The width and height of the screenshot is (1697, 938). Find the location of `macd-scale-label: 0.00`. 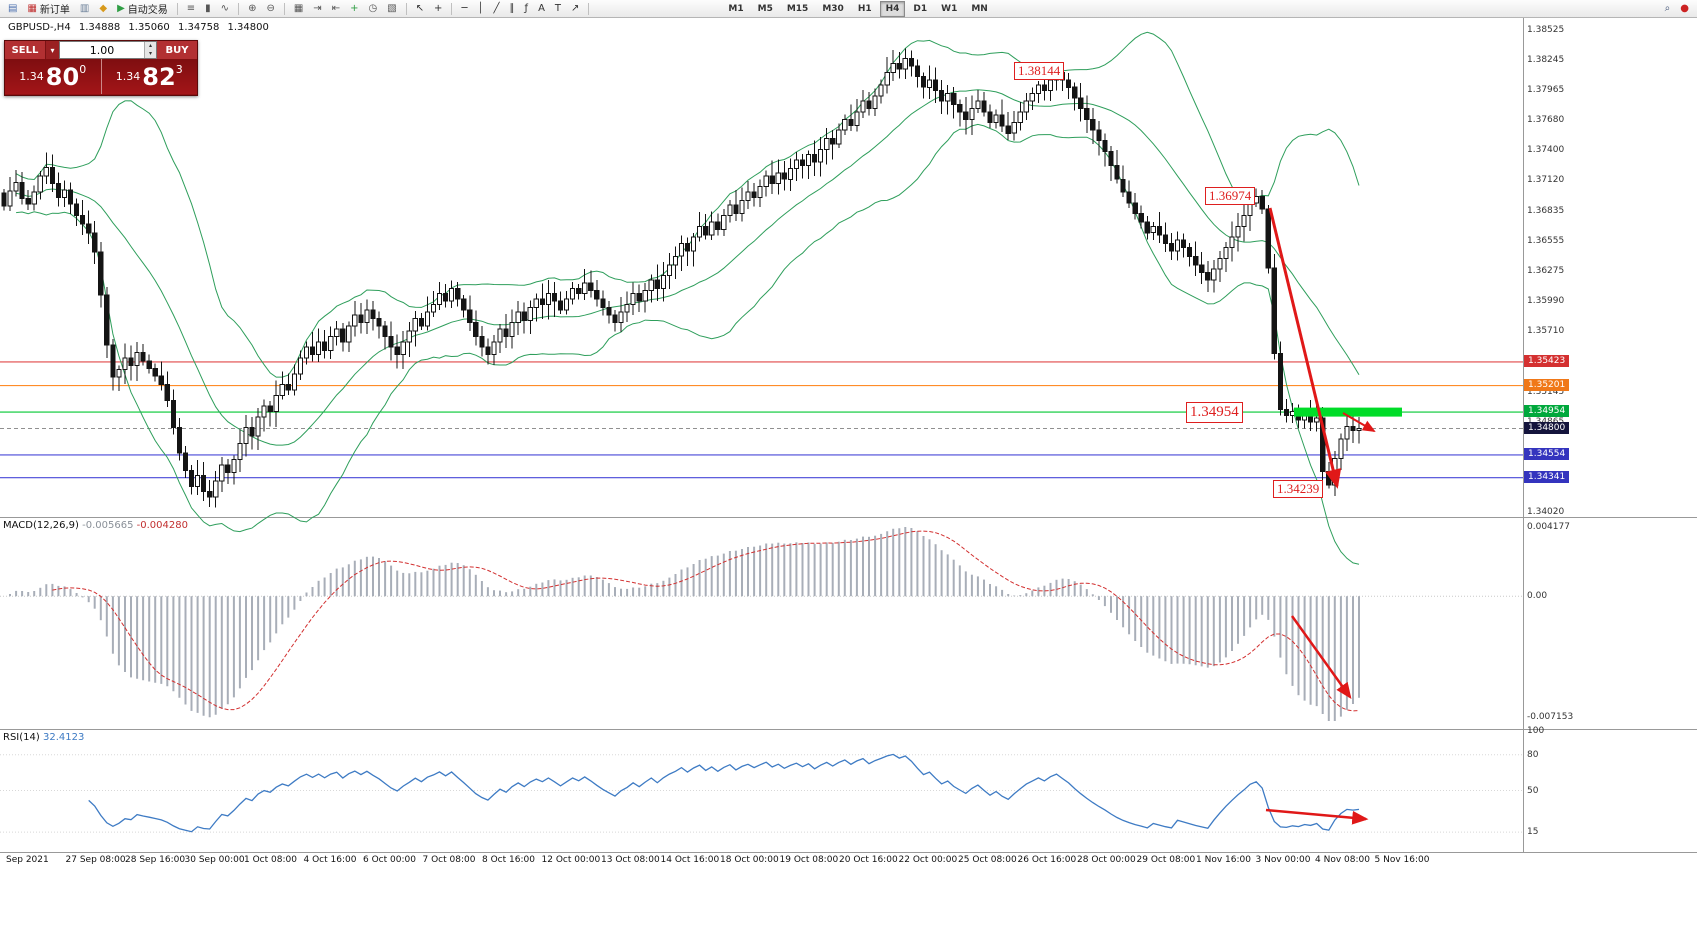

macd-scale-label: 0.00 is located at coordinates (1537, 596).